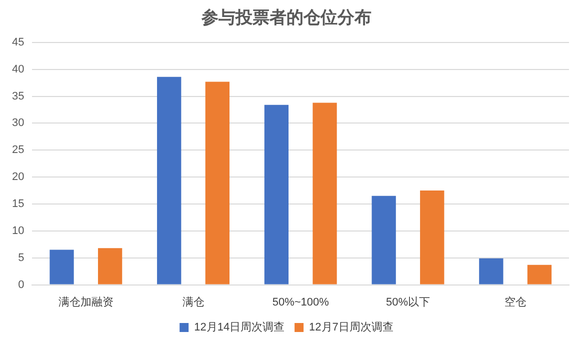 The width and height of the screenshot is (579, 343). What do you see at coordinates (18, 96) in the screenshot?
I see `y-tick-label: 35` at bounding box center [18, 96].